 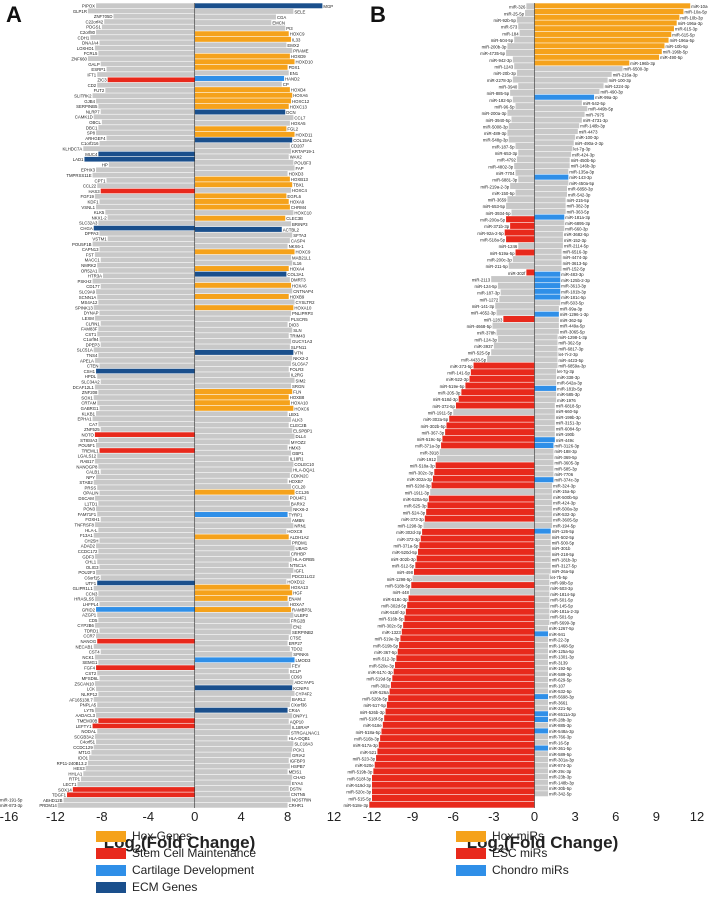 I want to click on bar-label-a-up-17: HOXC12, so click(x=301, y=101).